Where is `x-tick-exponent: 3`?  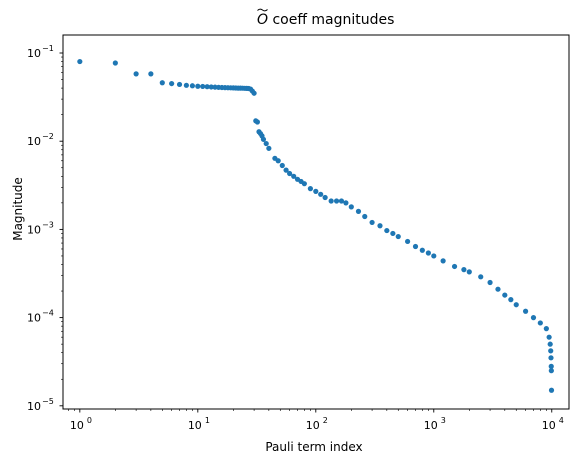 x-tick-exponent: 3 is located at coordinates (443, 420).